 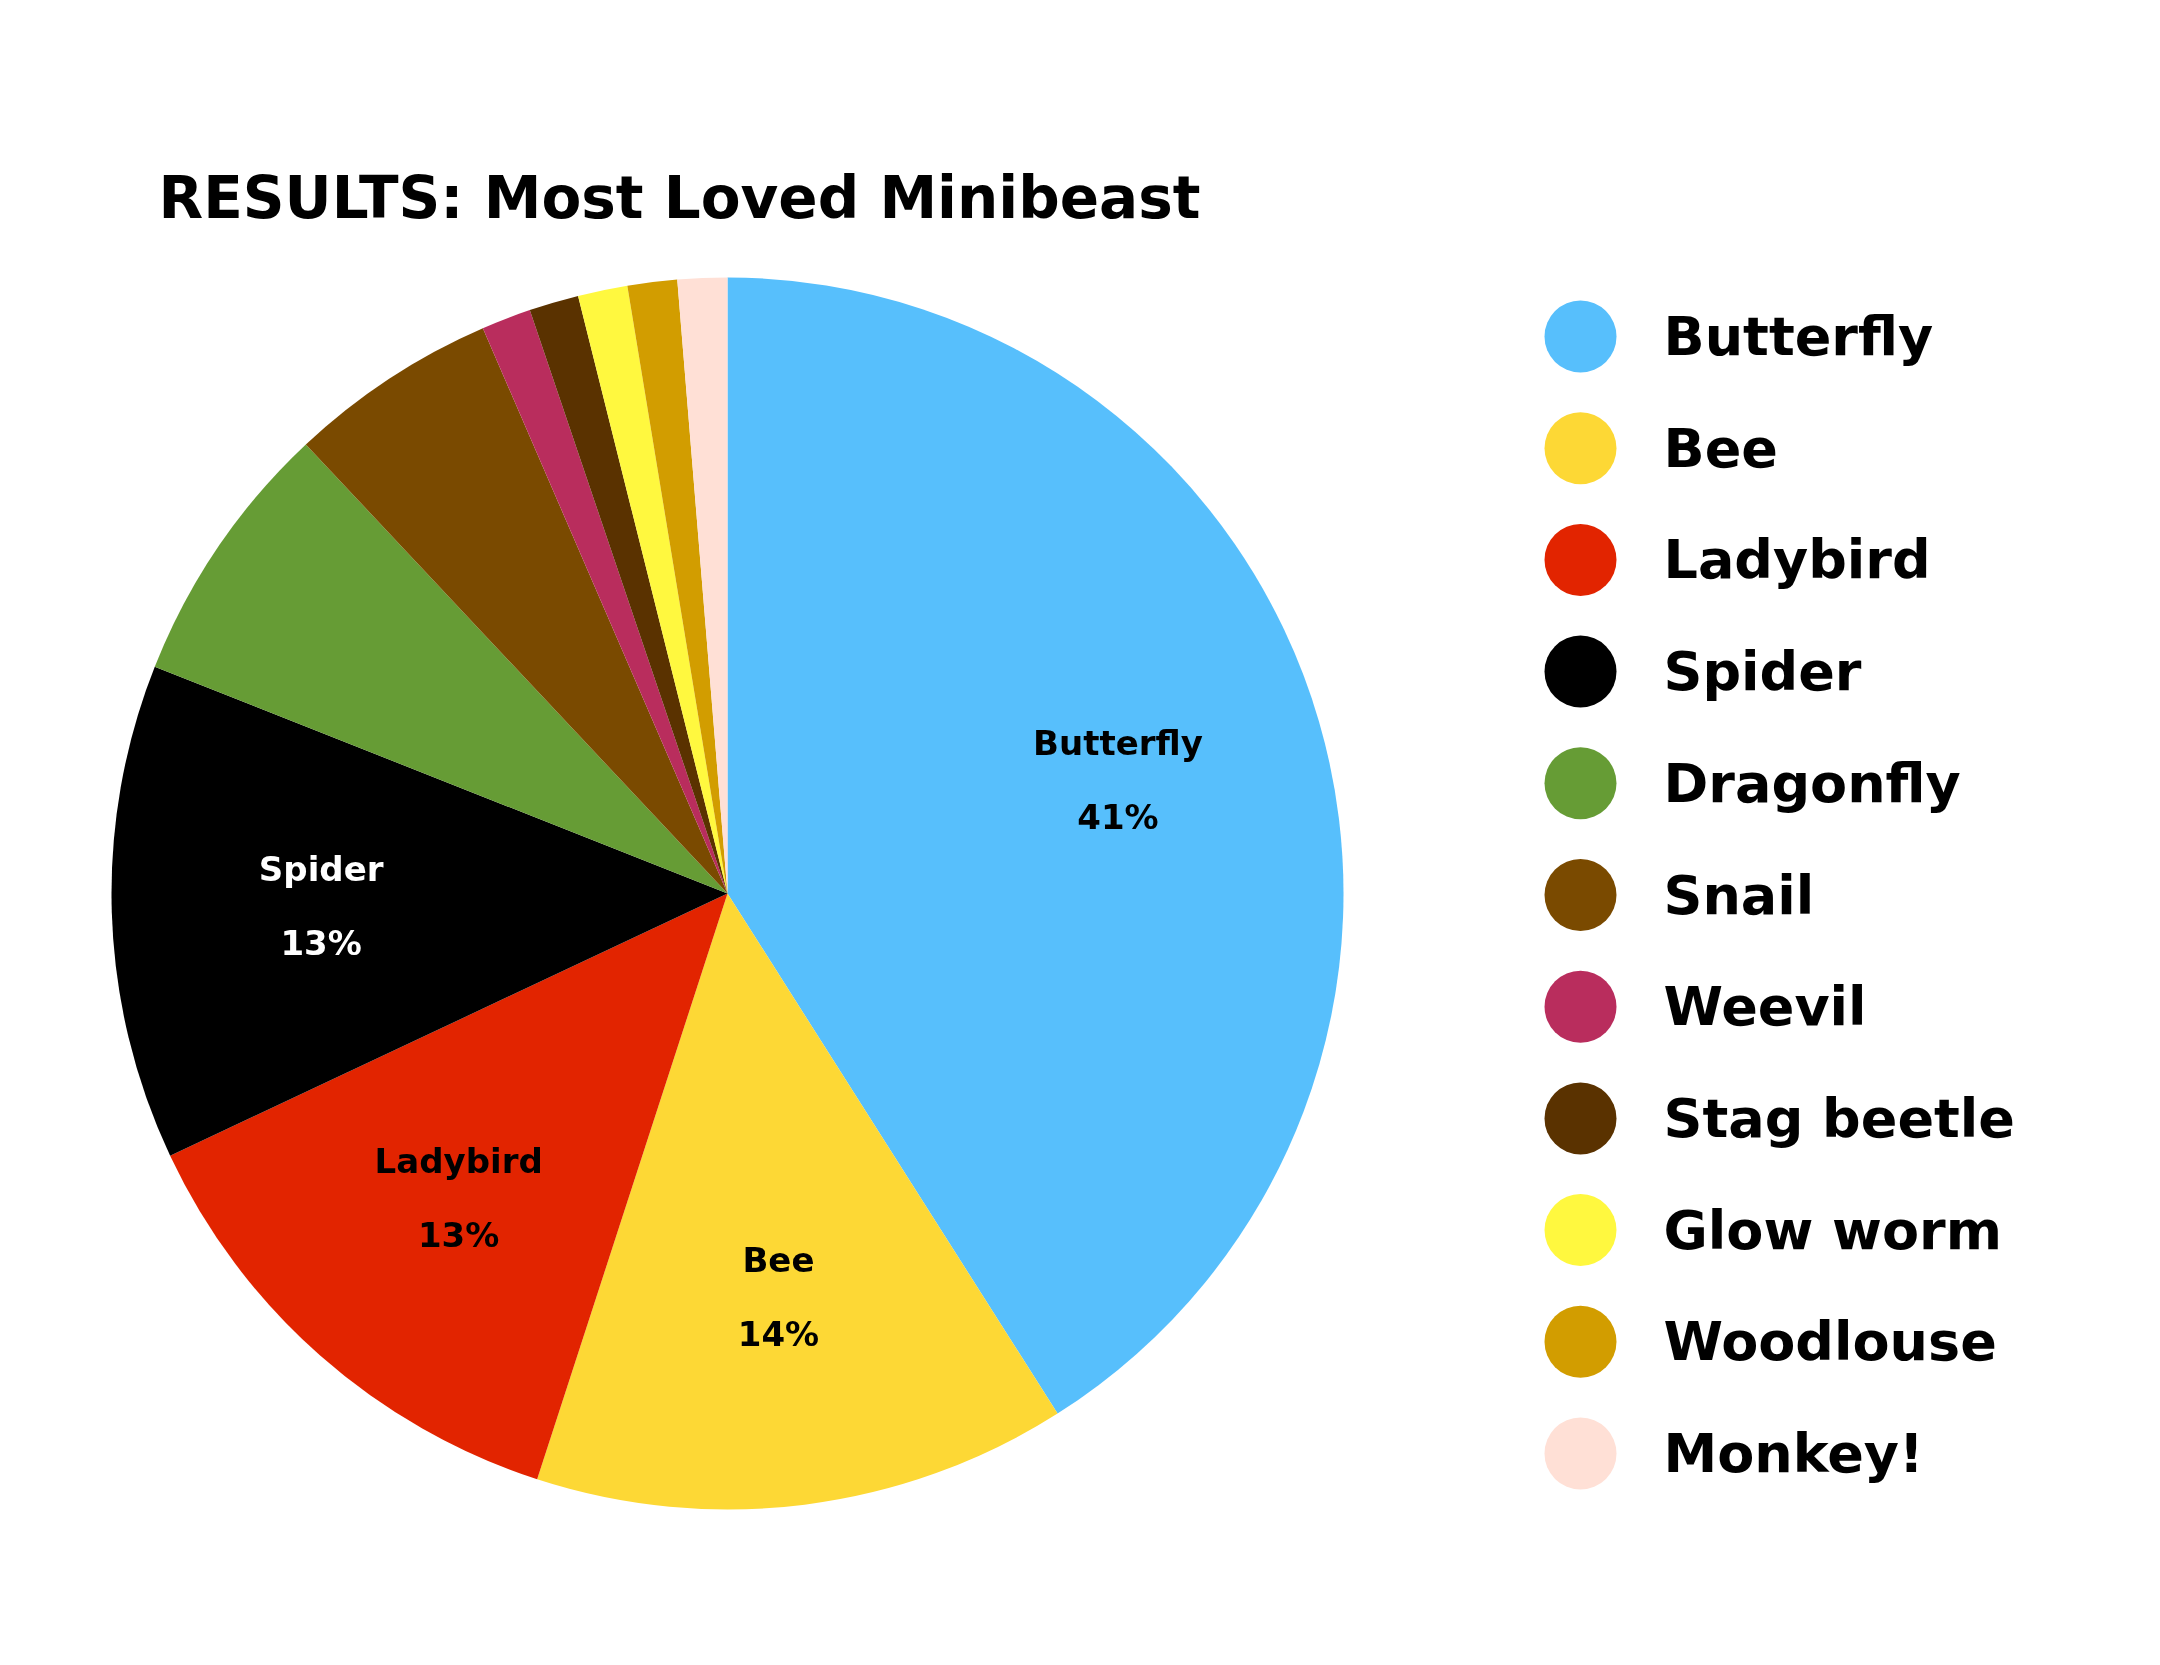 I want to click on slice-label: Spider, so click(x=321, y=869).